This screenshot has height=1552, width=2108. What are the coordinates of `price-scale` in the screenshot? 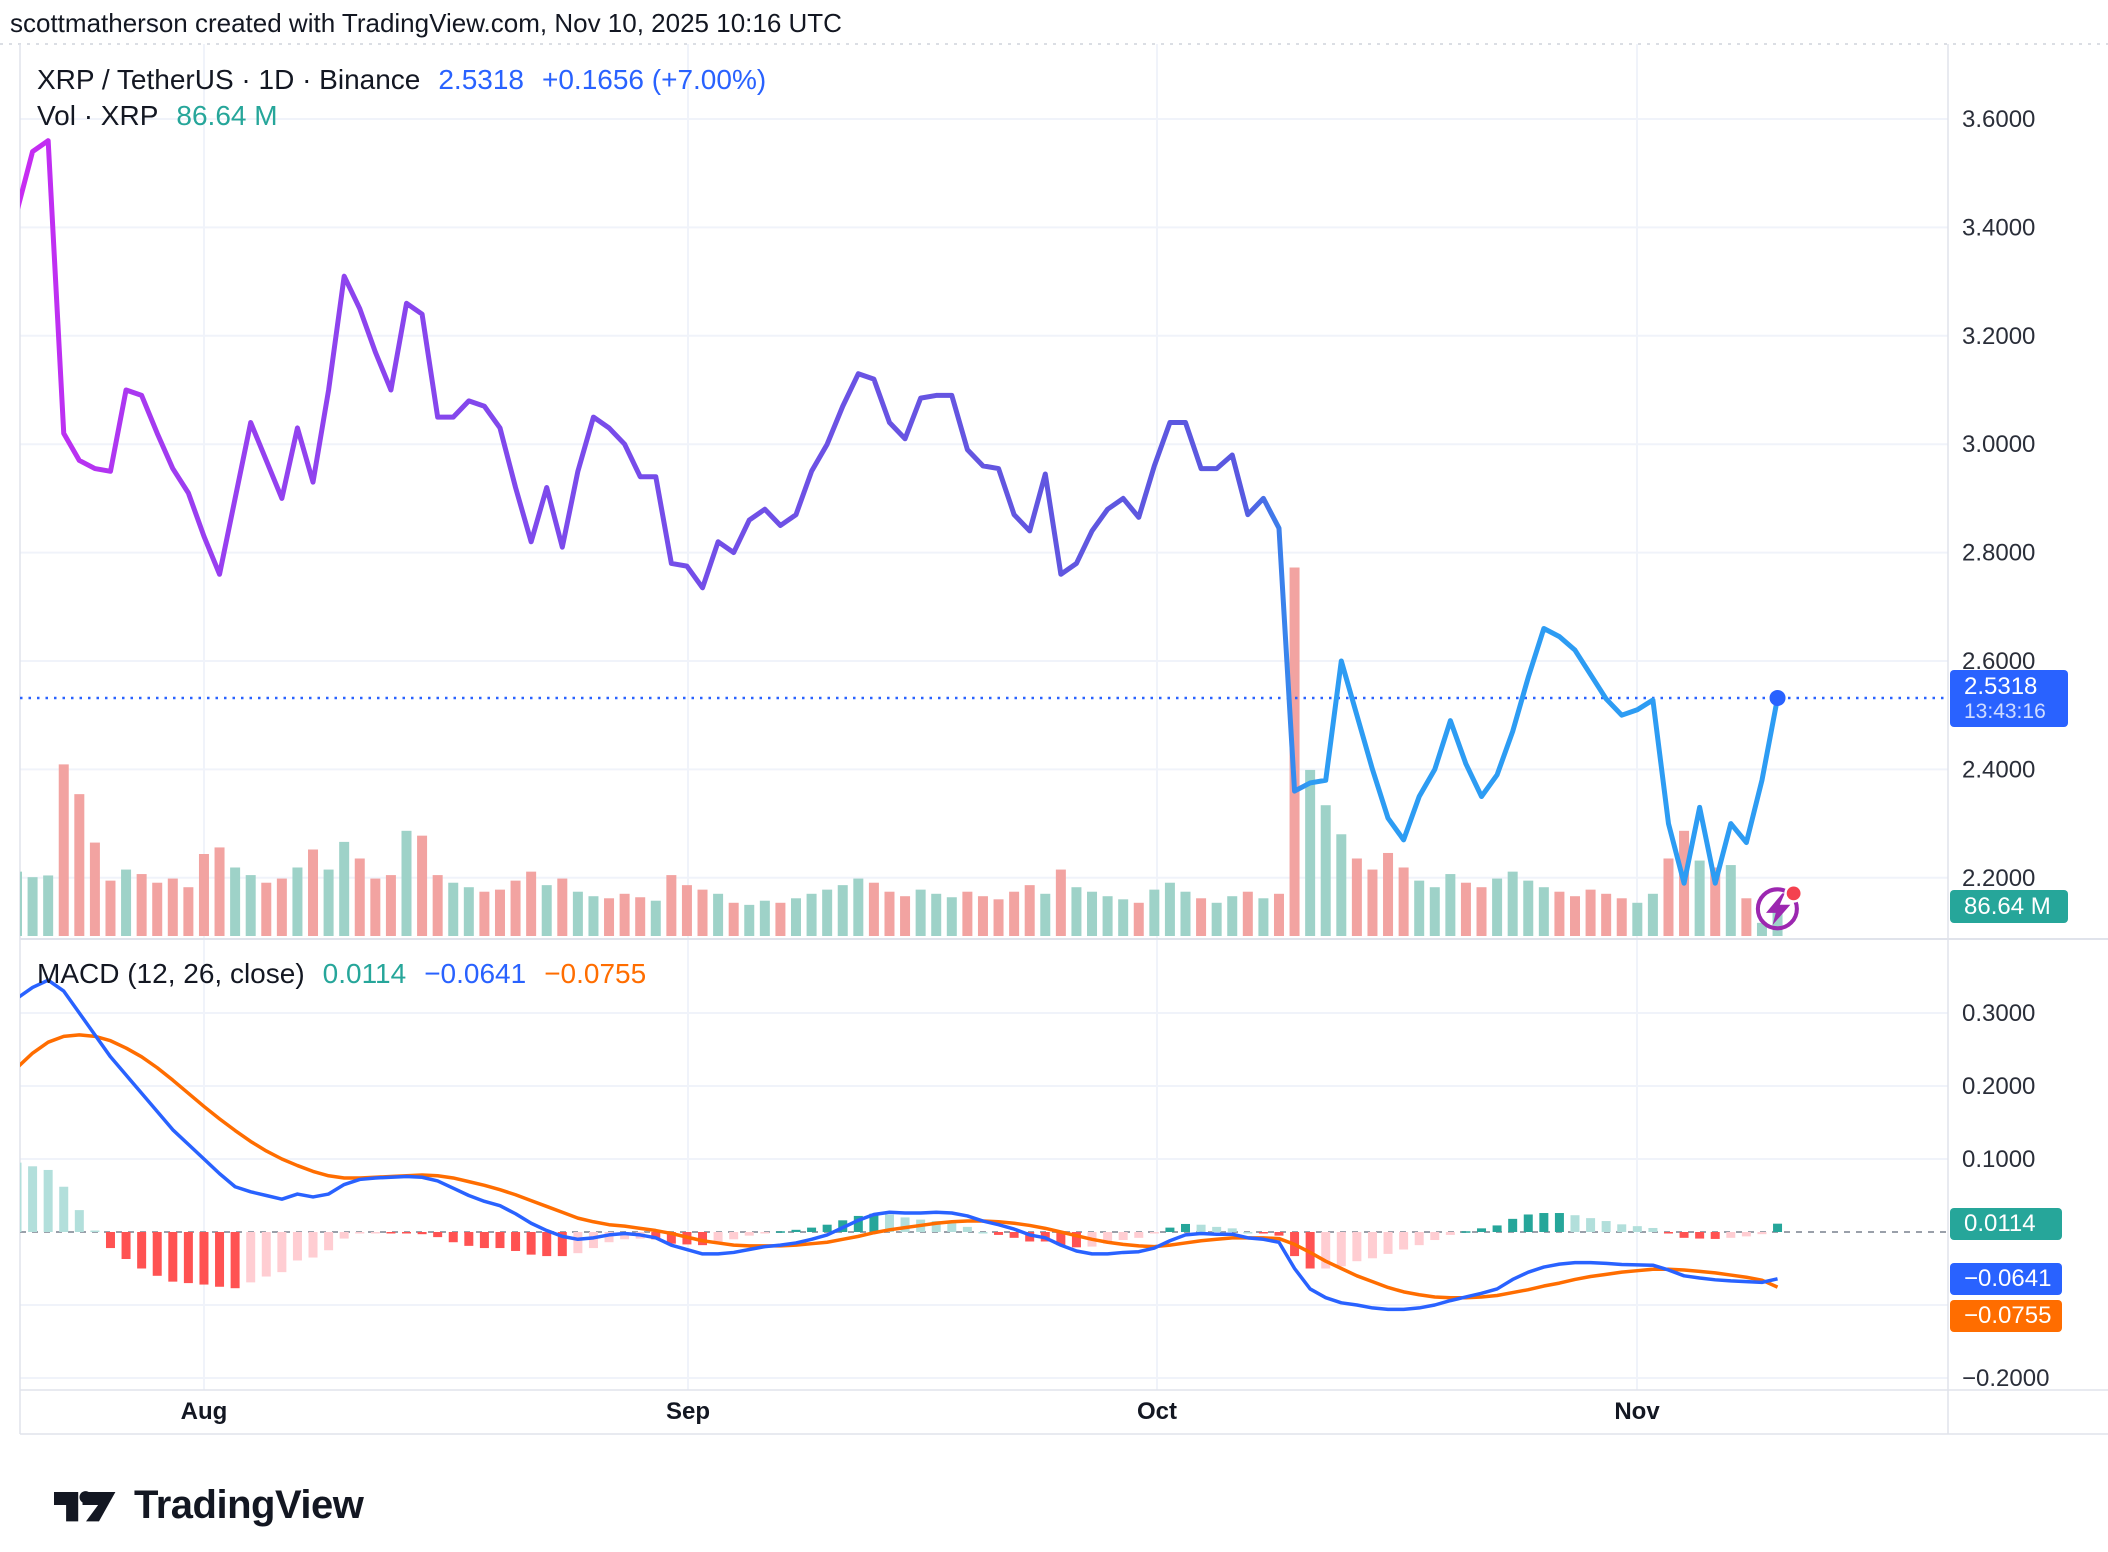 It's located at (2028, 717).